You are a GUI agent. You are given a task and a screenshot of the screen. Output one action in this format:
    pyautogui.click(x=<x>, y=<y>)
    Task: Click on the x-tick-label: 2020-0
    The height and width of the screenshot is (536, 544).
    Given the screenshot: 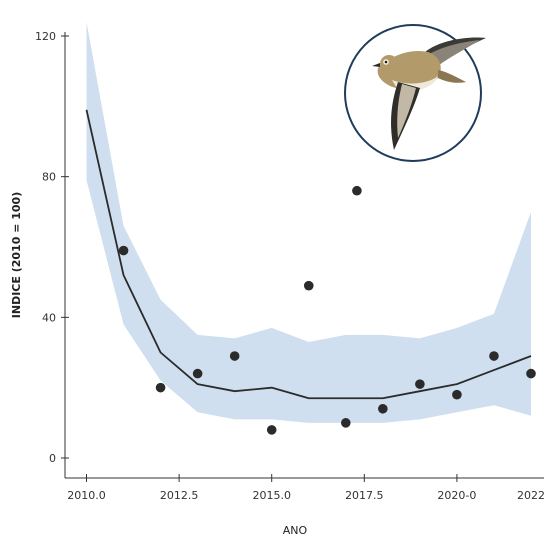 What is the action you would take?
    pyautogui.click(x=456, y=495)
    